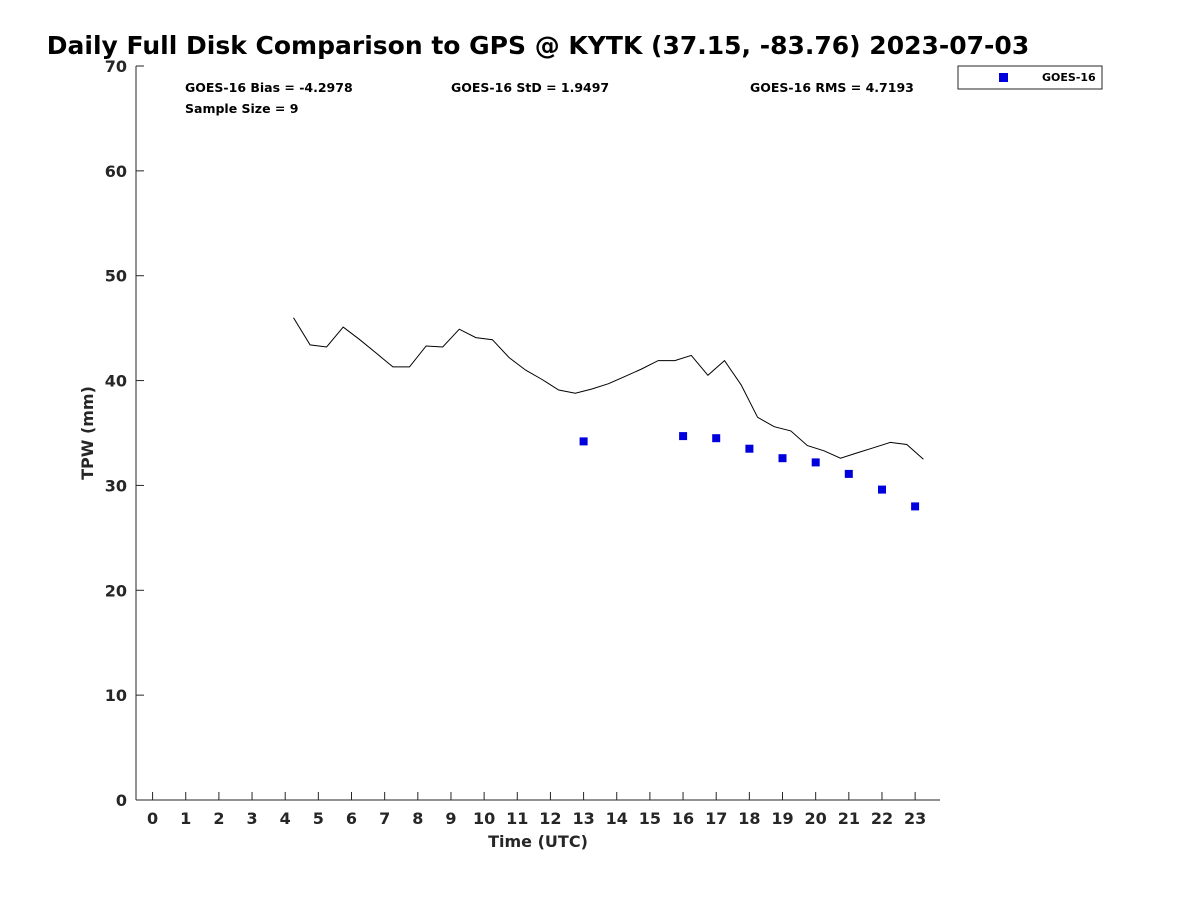 The image size is (1200, 900). What do you see at coordinates (285, 818) in the screenshot?
I see `x-tick-label: 4` at bounding box center [285, 818].